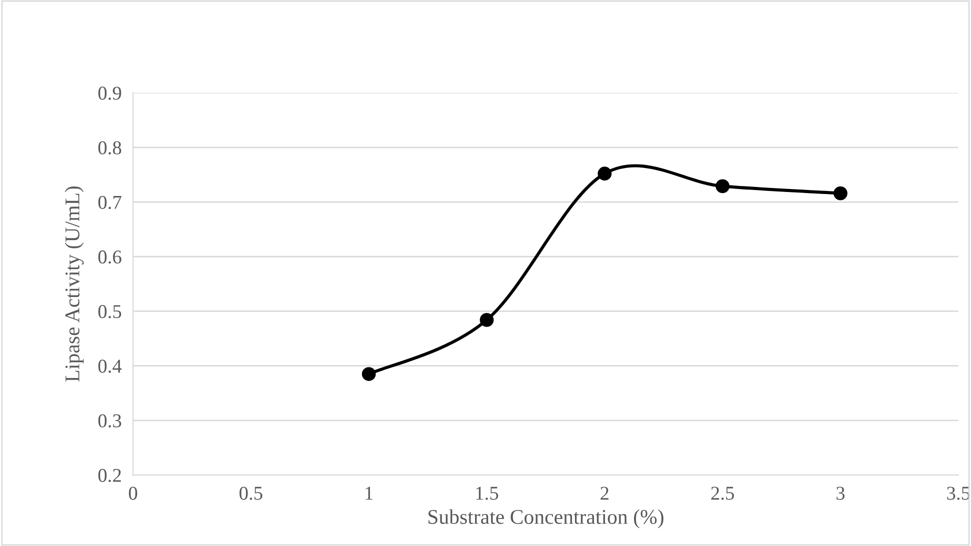 Image resolution: width=971 pixels, height=546 pixels. What do you see at coordinates (369, 493) in the screenshot?
I see `x-tick-label: 1` at bounding box center [369, 493].